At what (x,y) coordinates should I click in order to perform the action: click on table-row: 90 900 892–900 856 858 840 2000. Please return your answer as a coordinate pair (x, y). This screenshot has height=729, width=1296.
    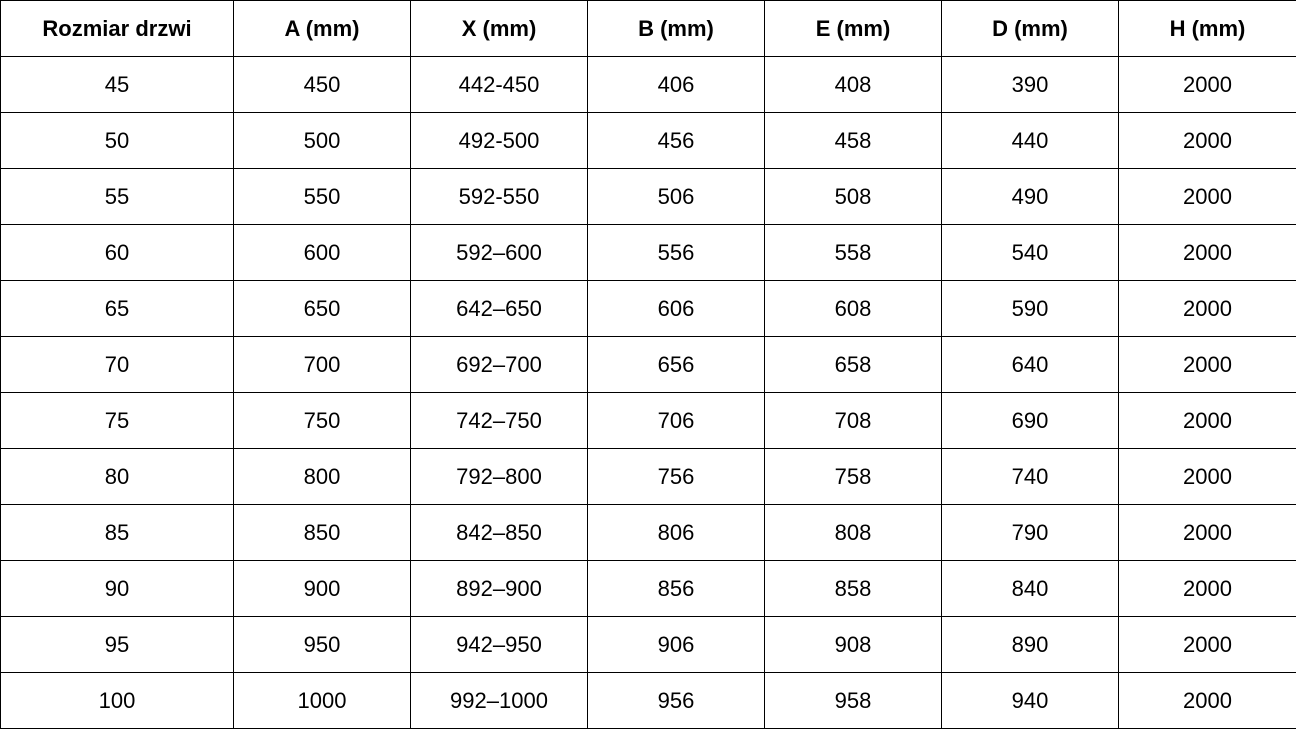
    Looking at the image, I should click on (648, 588).